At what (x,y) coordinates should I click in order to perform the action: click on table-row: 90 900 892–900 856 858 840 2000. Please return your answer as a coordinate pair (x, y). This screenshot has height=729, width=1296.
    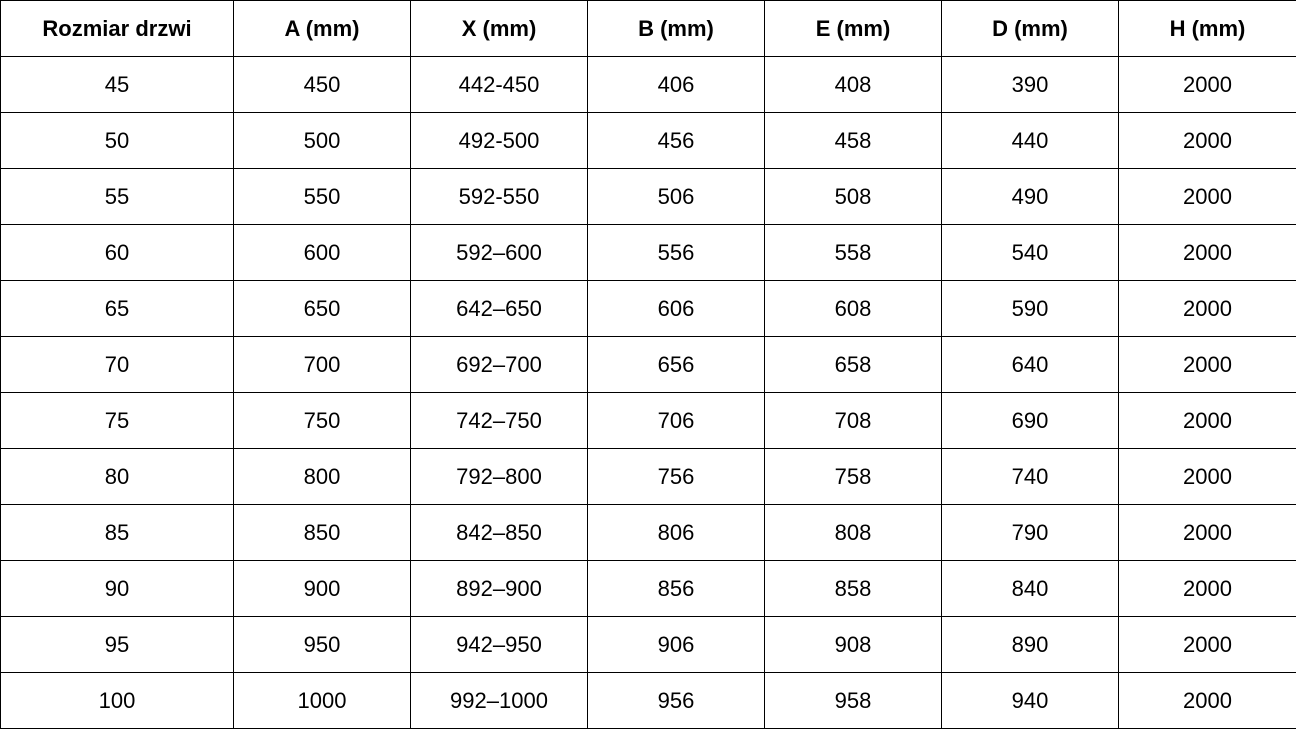
    Looking at the image, I should click on (648, 588).